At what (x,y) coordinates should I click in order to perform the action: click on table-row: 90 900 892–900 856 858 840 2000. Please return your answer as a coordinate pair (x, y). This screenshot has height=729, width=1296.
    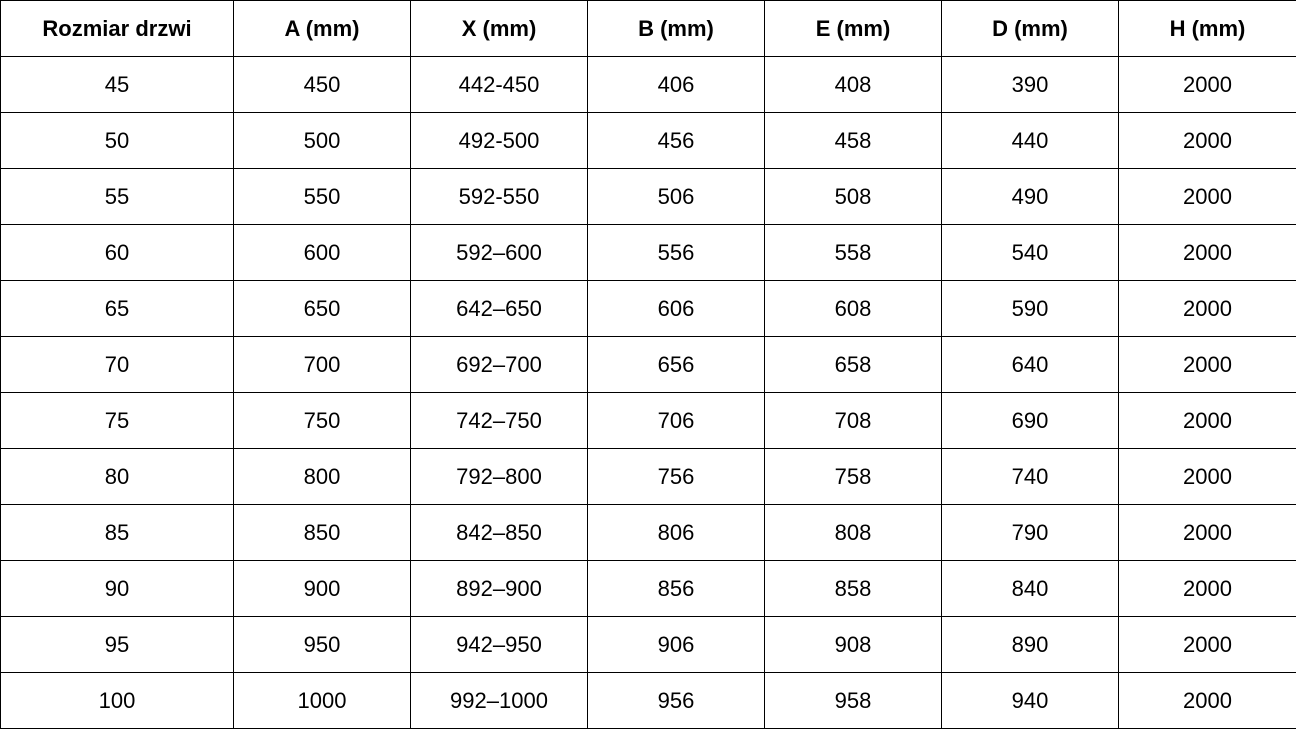
    Looking at the image, I should click on (648, 588).